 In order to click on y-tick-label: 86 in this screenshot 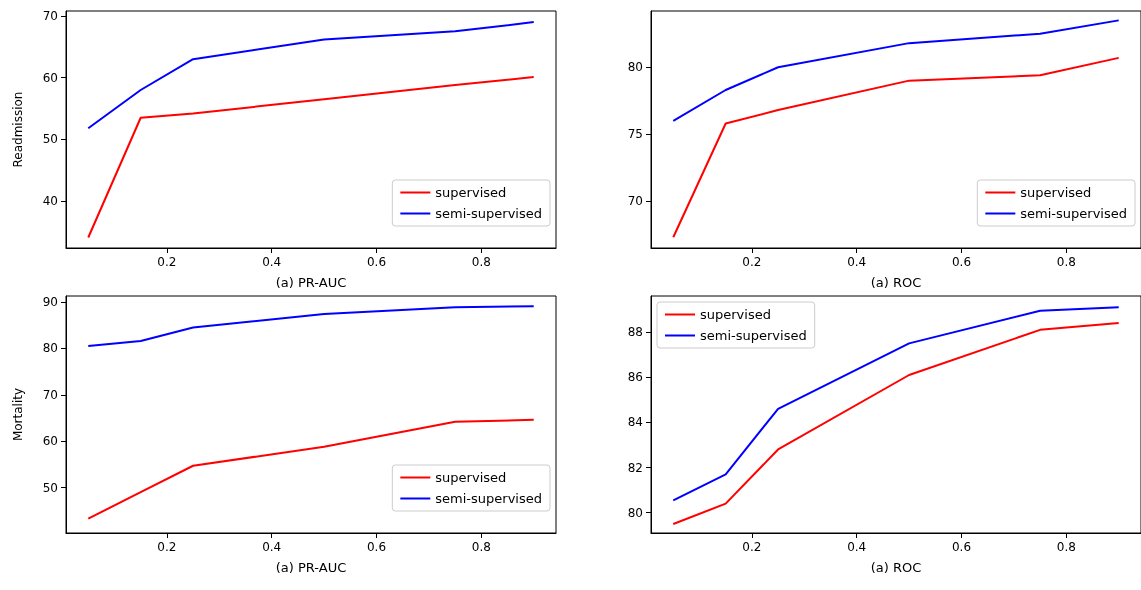, I will do `click(635, 377)`.